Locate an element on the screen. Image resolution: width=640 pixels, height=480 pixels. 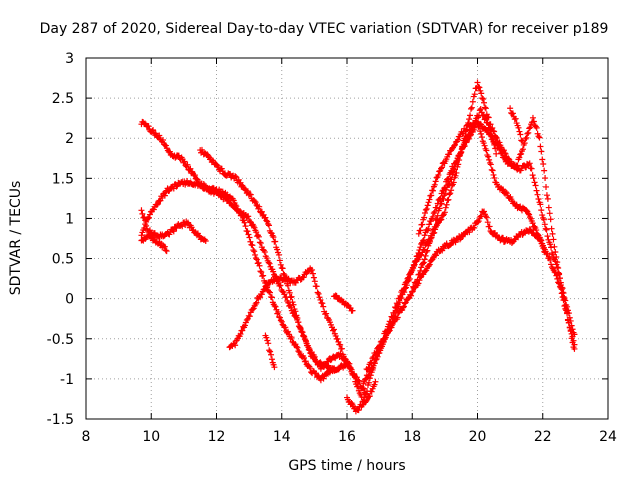
y-tick-label: -1 is located at coordinates (67, 380).